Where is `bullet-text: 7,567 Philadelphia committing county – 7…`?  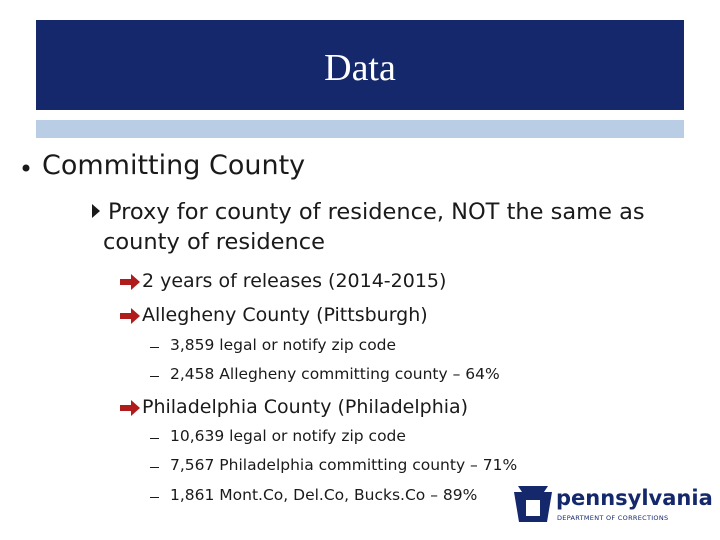
bullet-text: 7,567 Philadelphia committing county – 7… is located at coordinates (344, 465).